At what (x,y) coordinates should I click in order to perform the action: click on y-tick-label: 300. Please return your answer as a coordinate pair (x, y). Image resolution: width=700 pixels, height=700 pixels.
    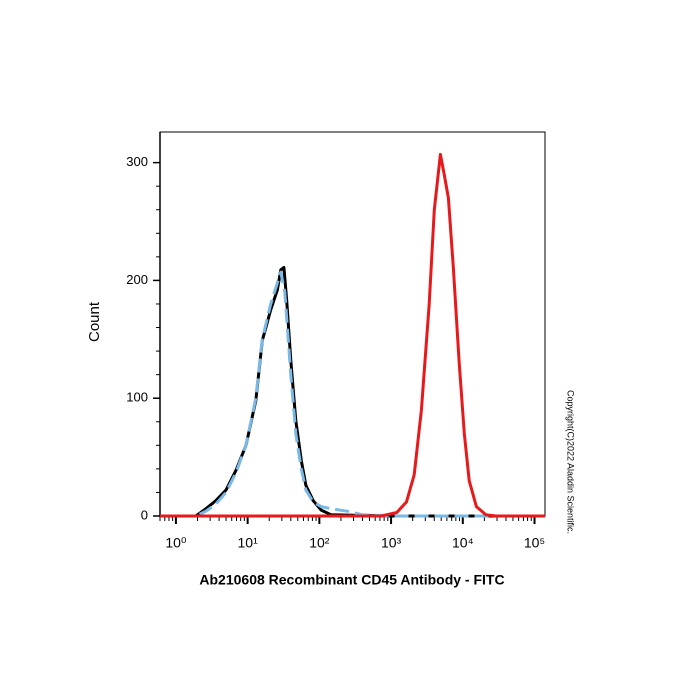
    Looking at the image, I should click on (137, 161).